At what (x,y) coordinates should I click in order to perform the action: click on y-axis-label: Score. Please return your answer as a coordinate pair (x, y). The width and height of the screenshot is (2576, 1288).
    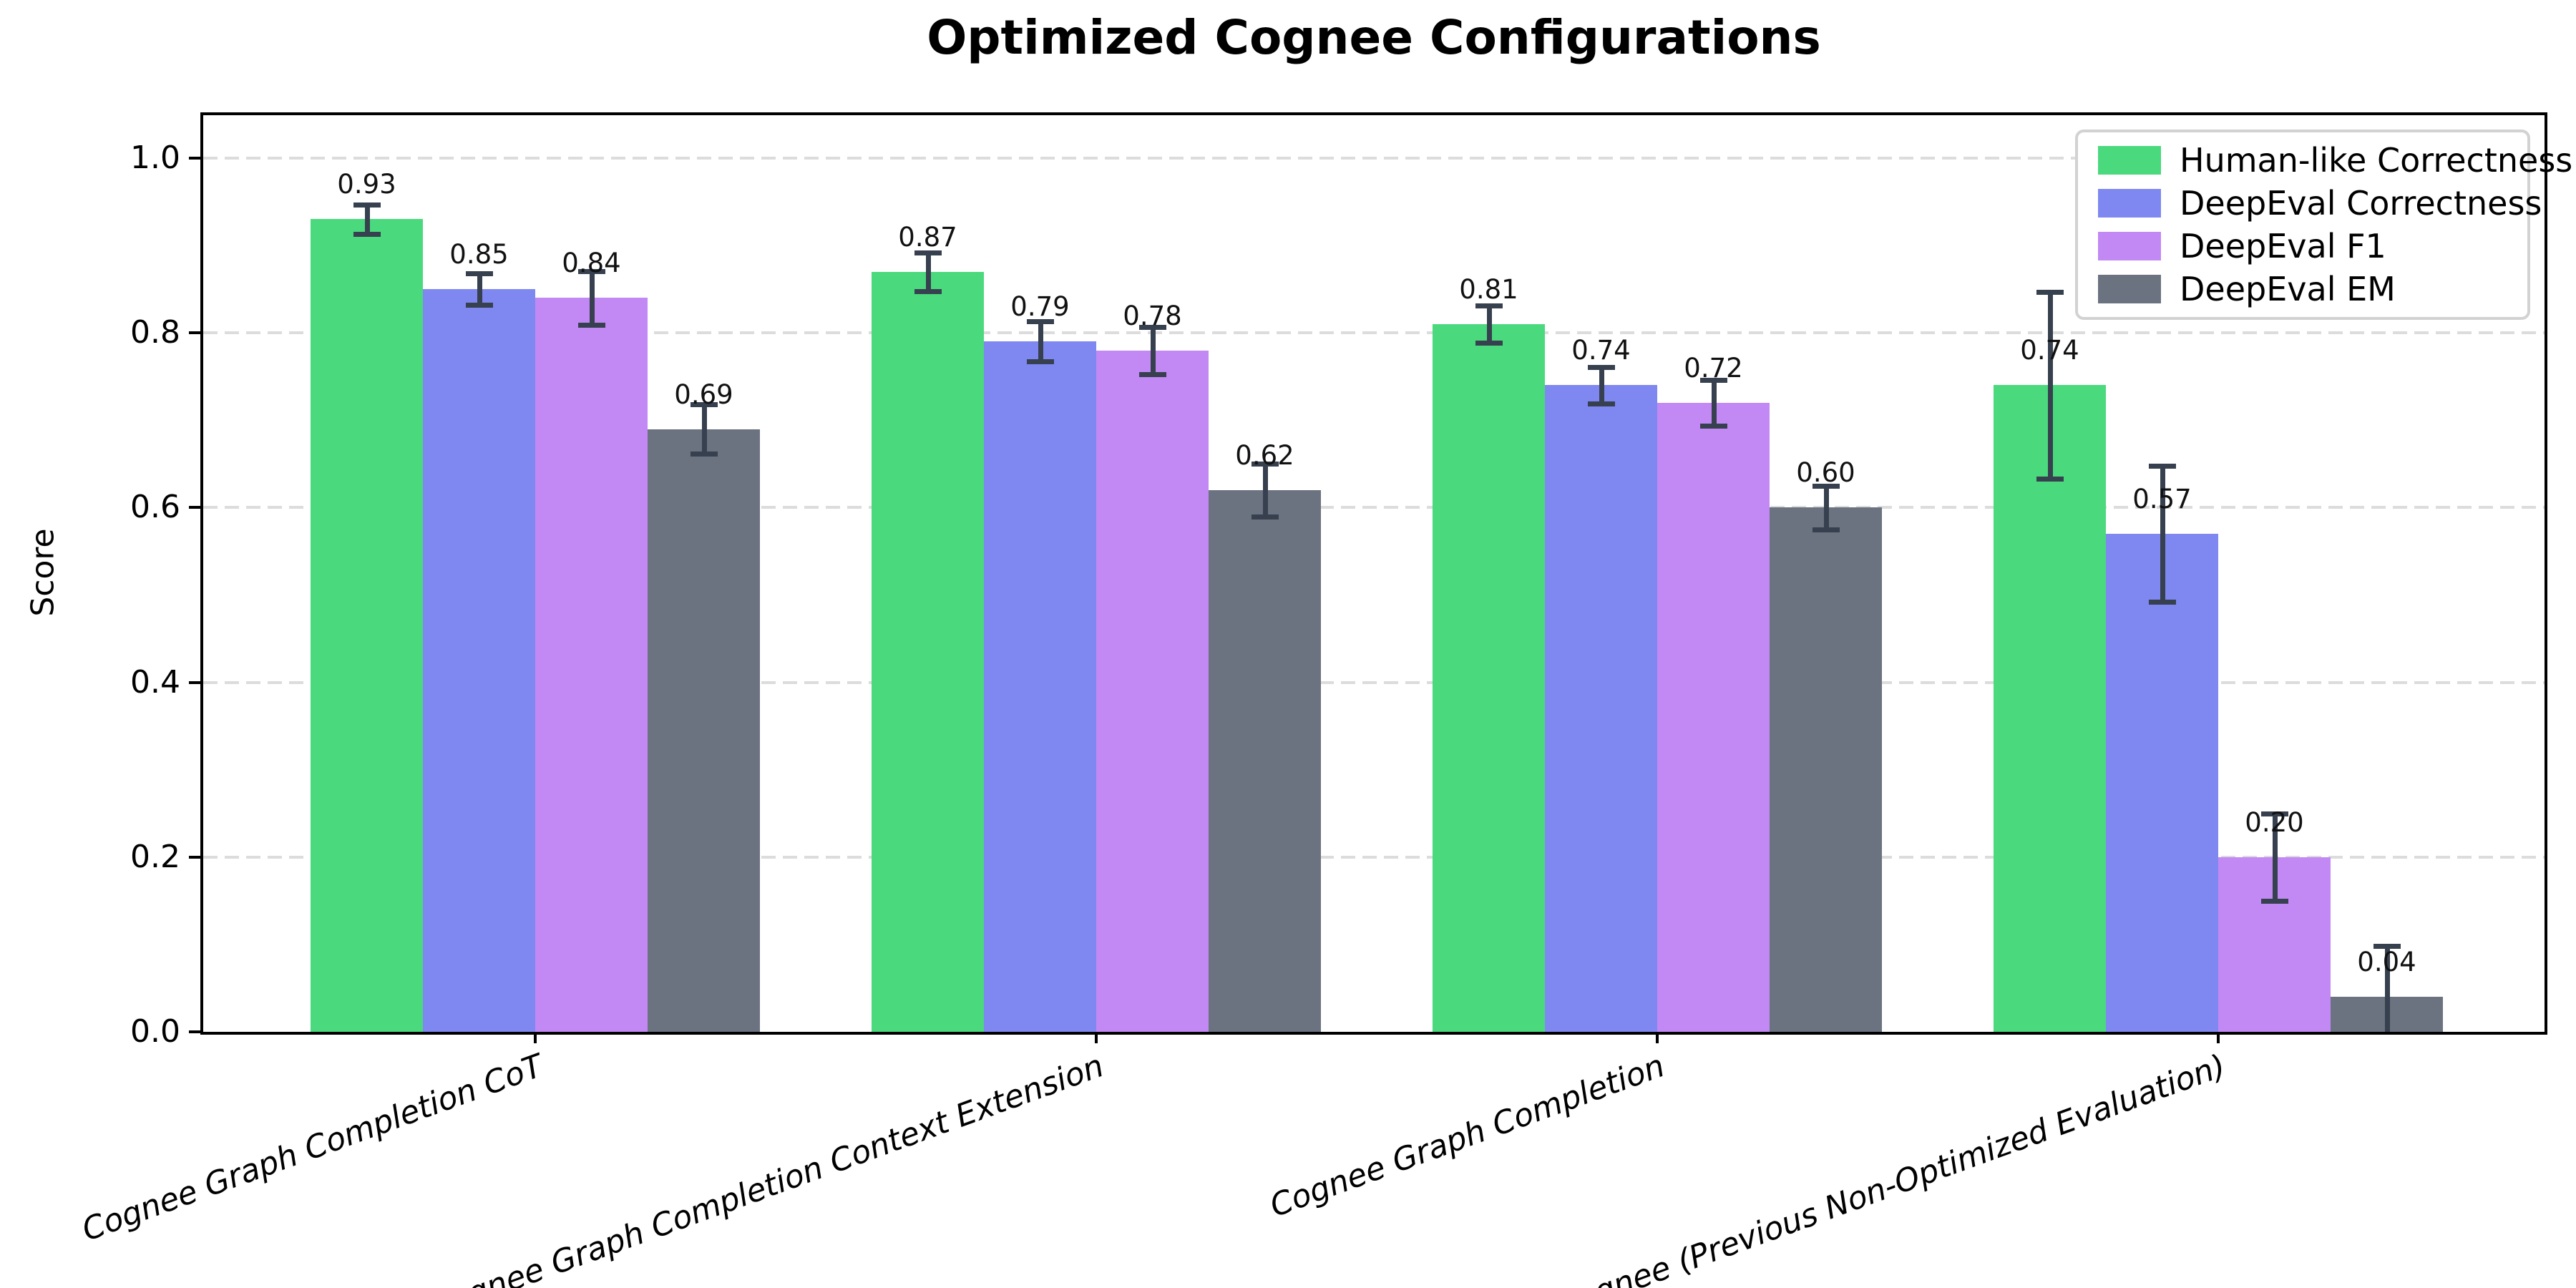
    Looking at the image, I should click on (43, 572).